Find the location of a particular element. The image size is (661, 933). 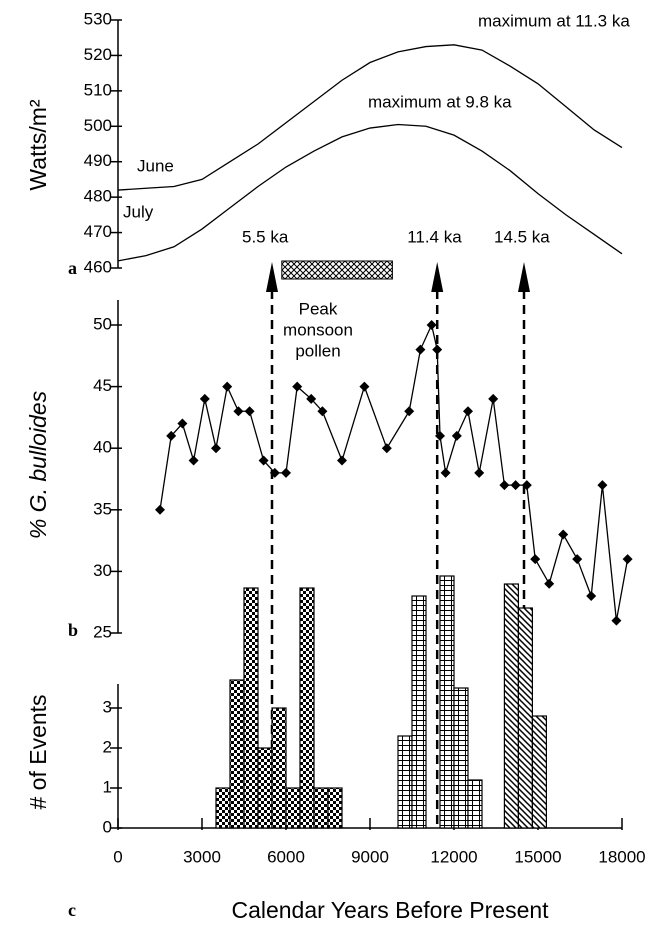

annotation: Peak is located at coordinates (318, 308).